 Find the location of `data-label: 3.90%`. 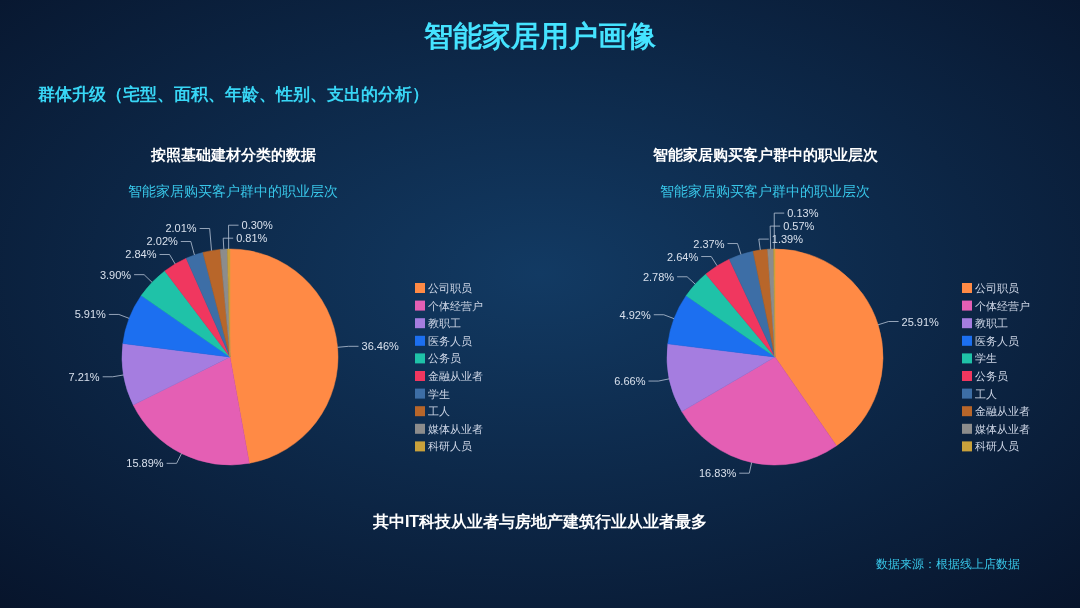

data-label: 3.90% is located at coordinates (115, 274).